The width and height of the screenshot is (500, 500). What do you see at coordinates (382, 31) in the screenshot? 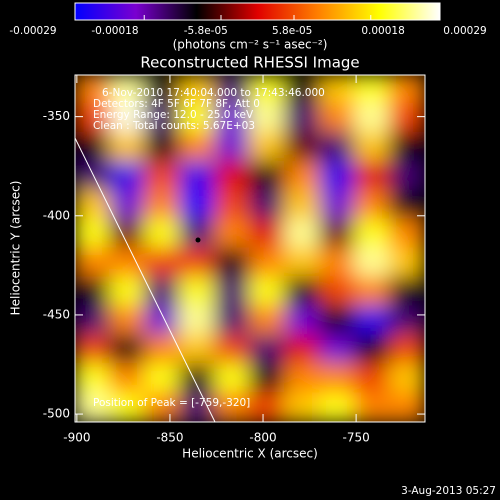
I see `colorbar-tick-label: 0.00018` at bounding box center [382, 31].